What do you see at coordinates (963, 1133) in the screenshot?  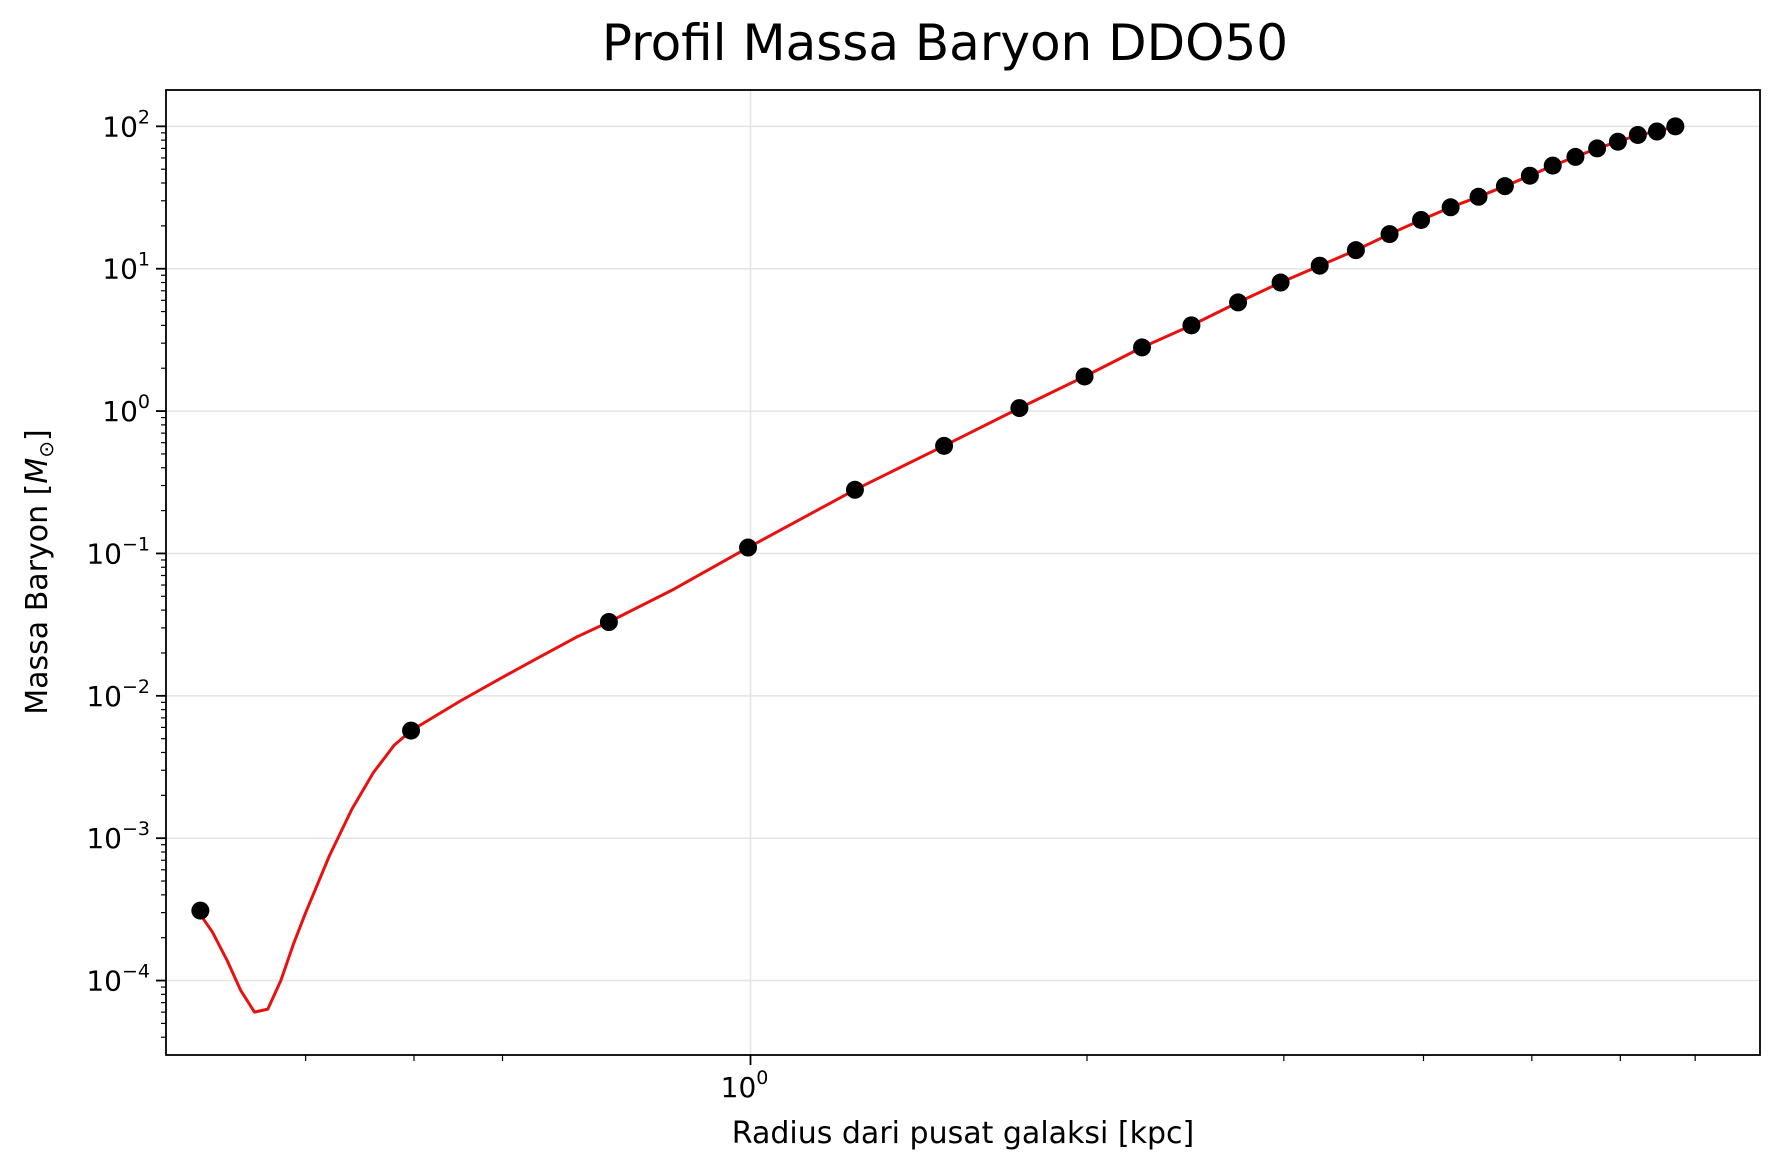 I see `x-axis-label: Radius dari pusat galaksi [kpc]` at bounding box center [963, 1133].